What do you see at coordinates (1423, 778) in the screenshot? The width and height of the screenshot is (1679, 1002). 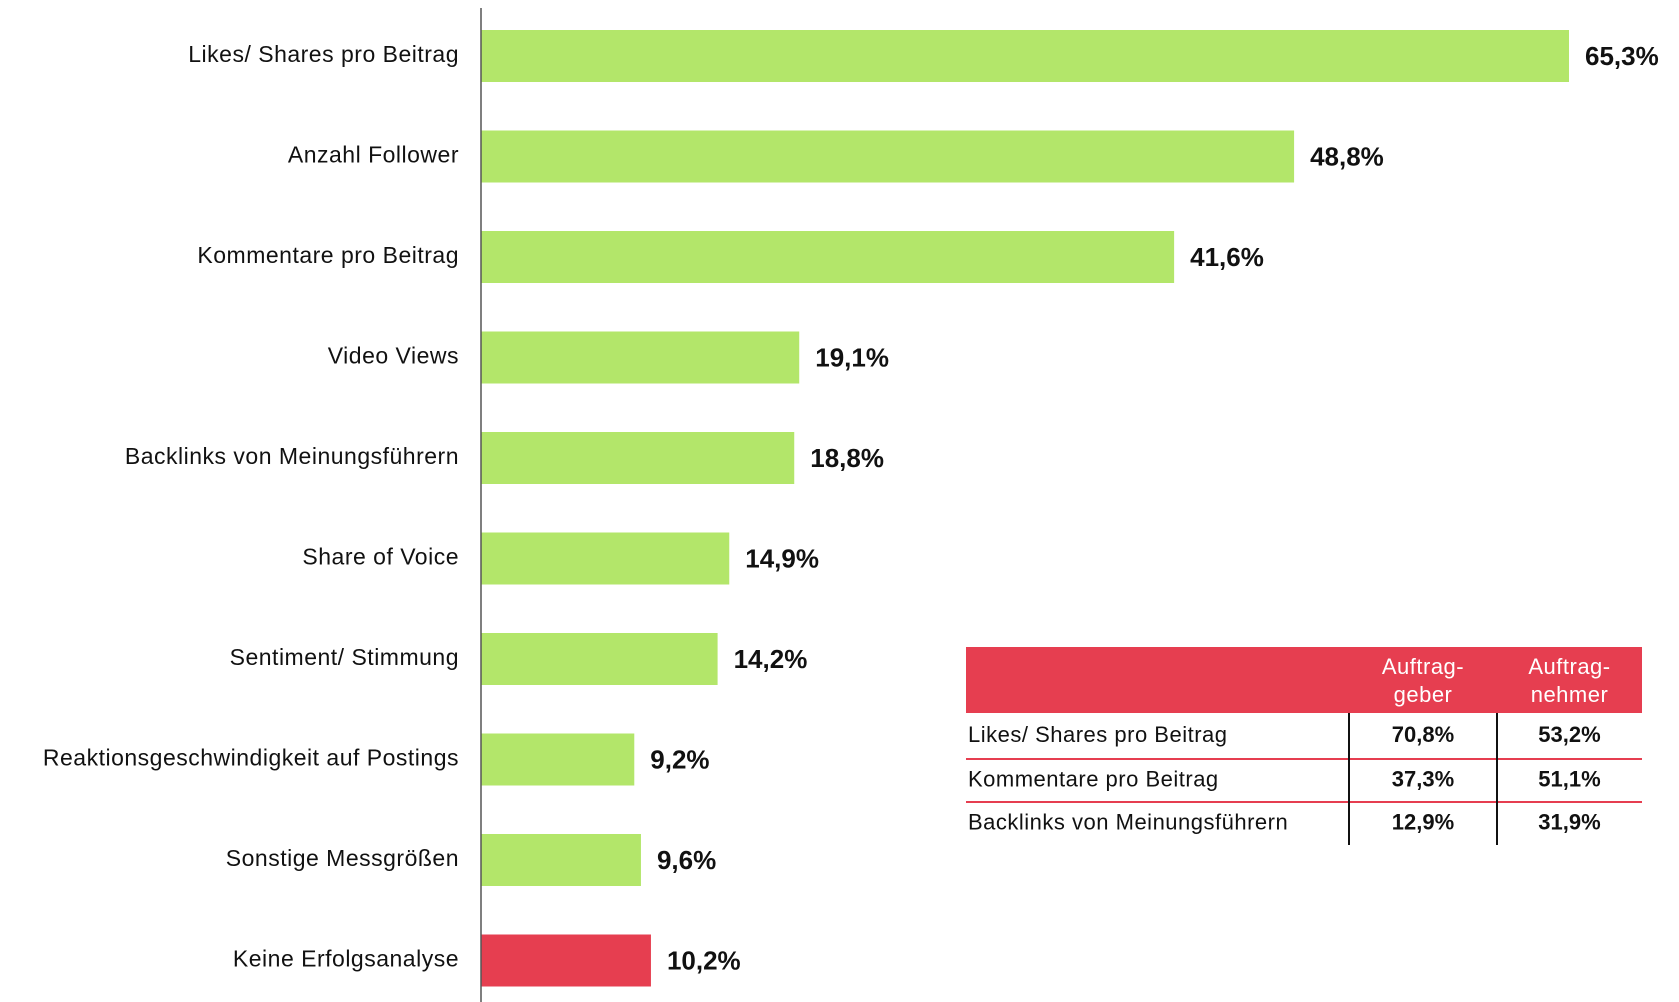 I see `cell-value: 37,3%` at bounding box center [1423, 778].